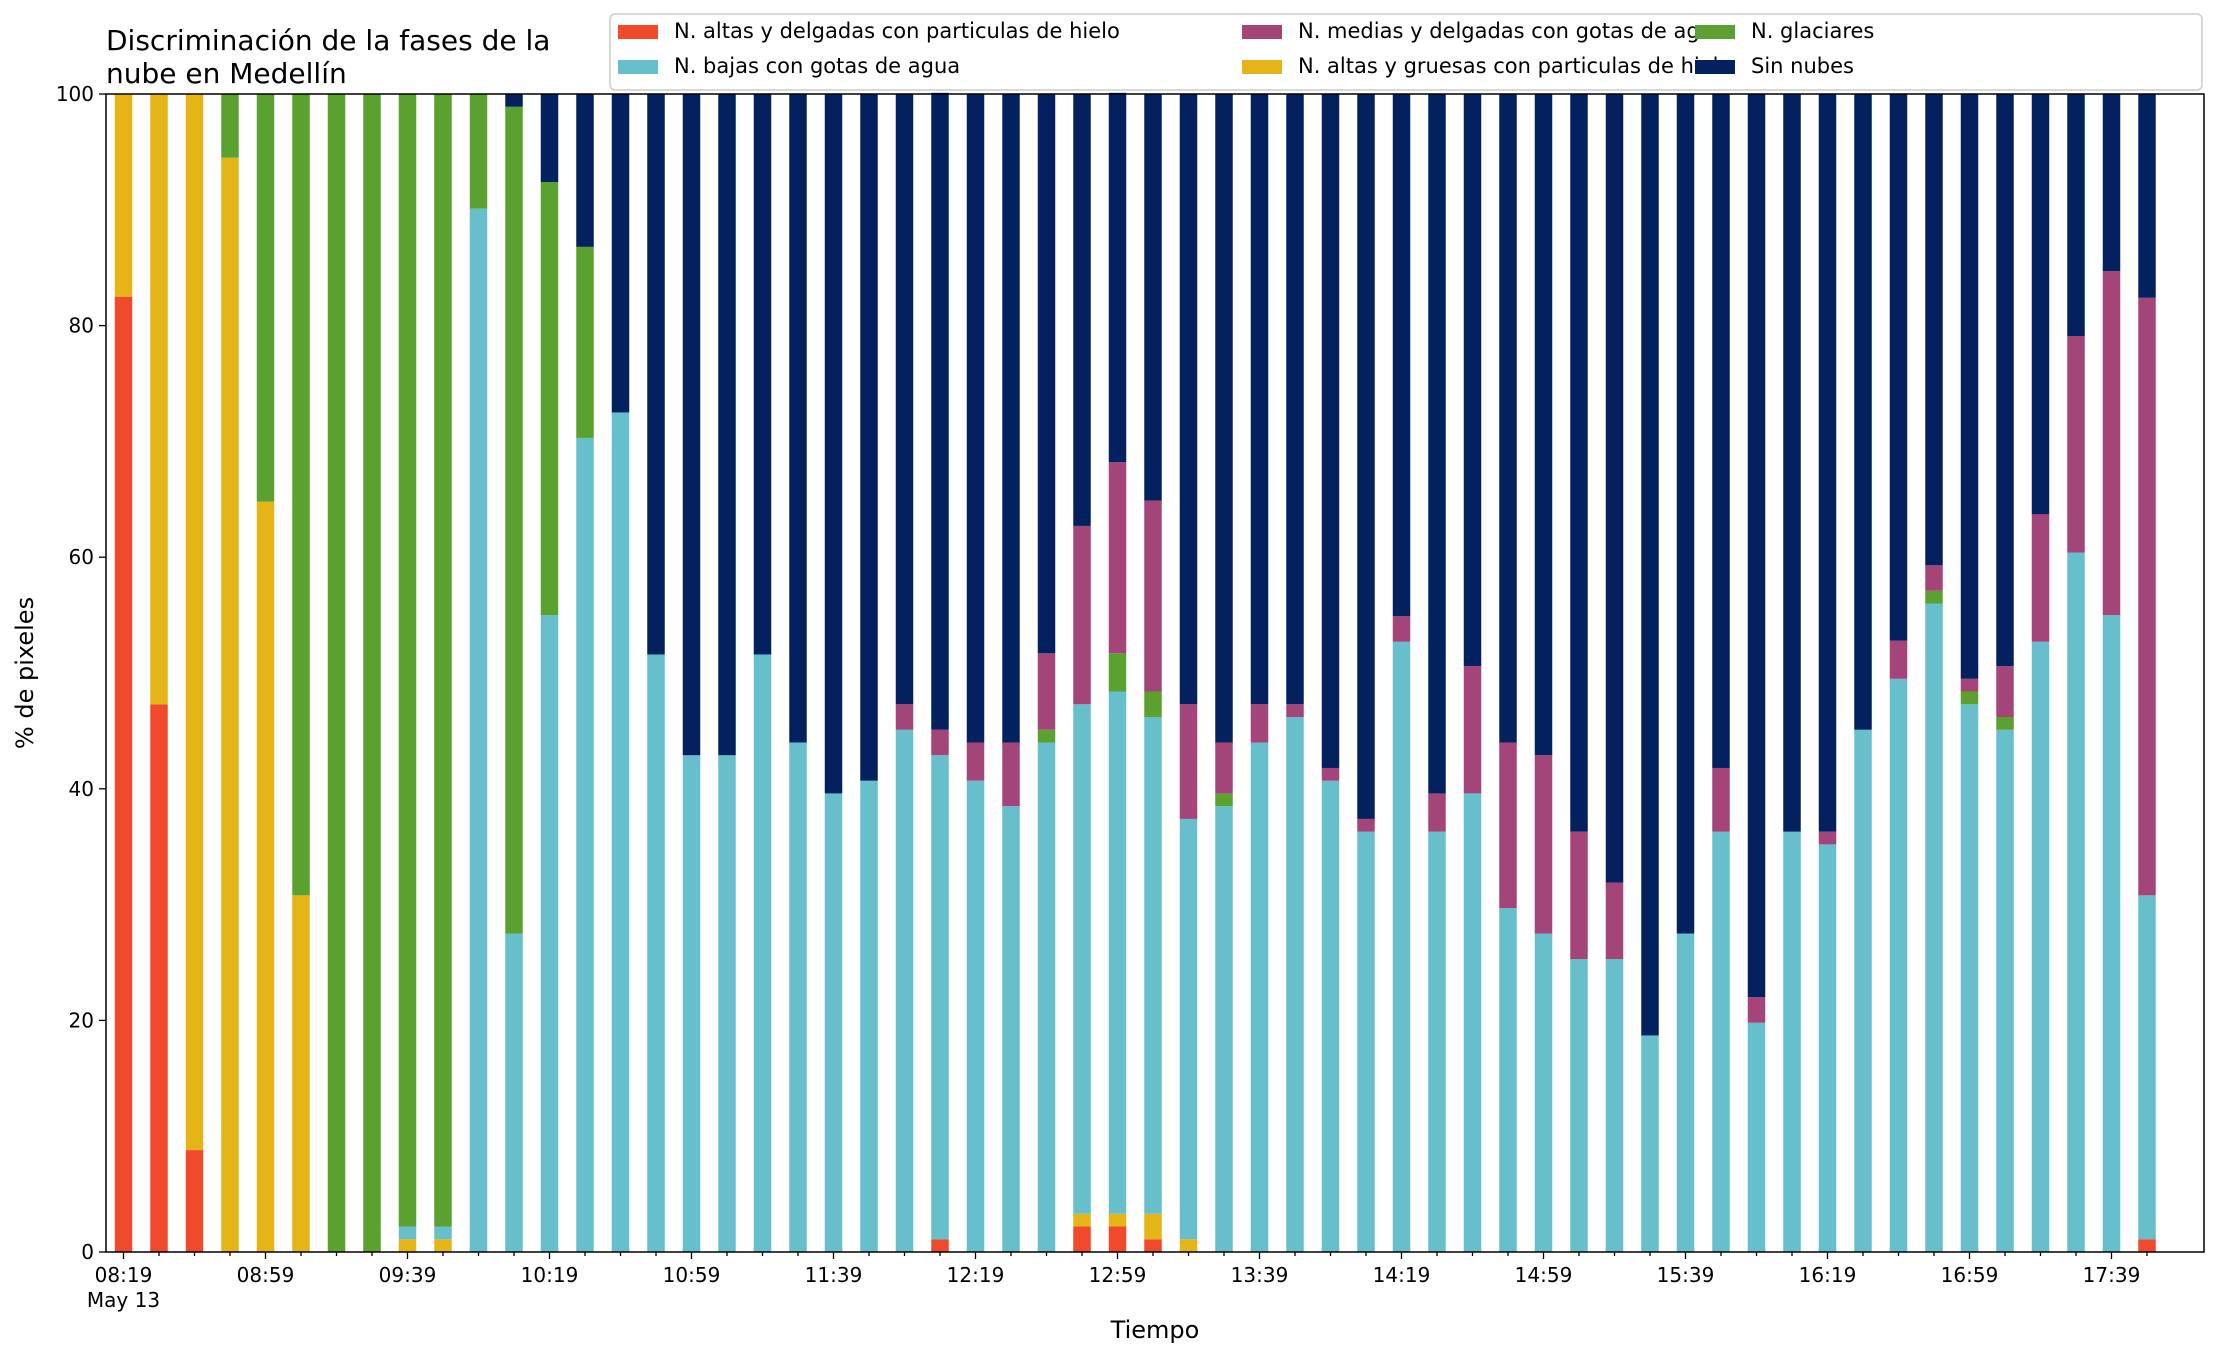  What do you see at coordinates (226, 73) in the screenshot?
I see `chart-title-line: nube en Medellín` at bounding box center [226, 73].